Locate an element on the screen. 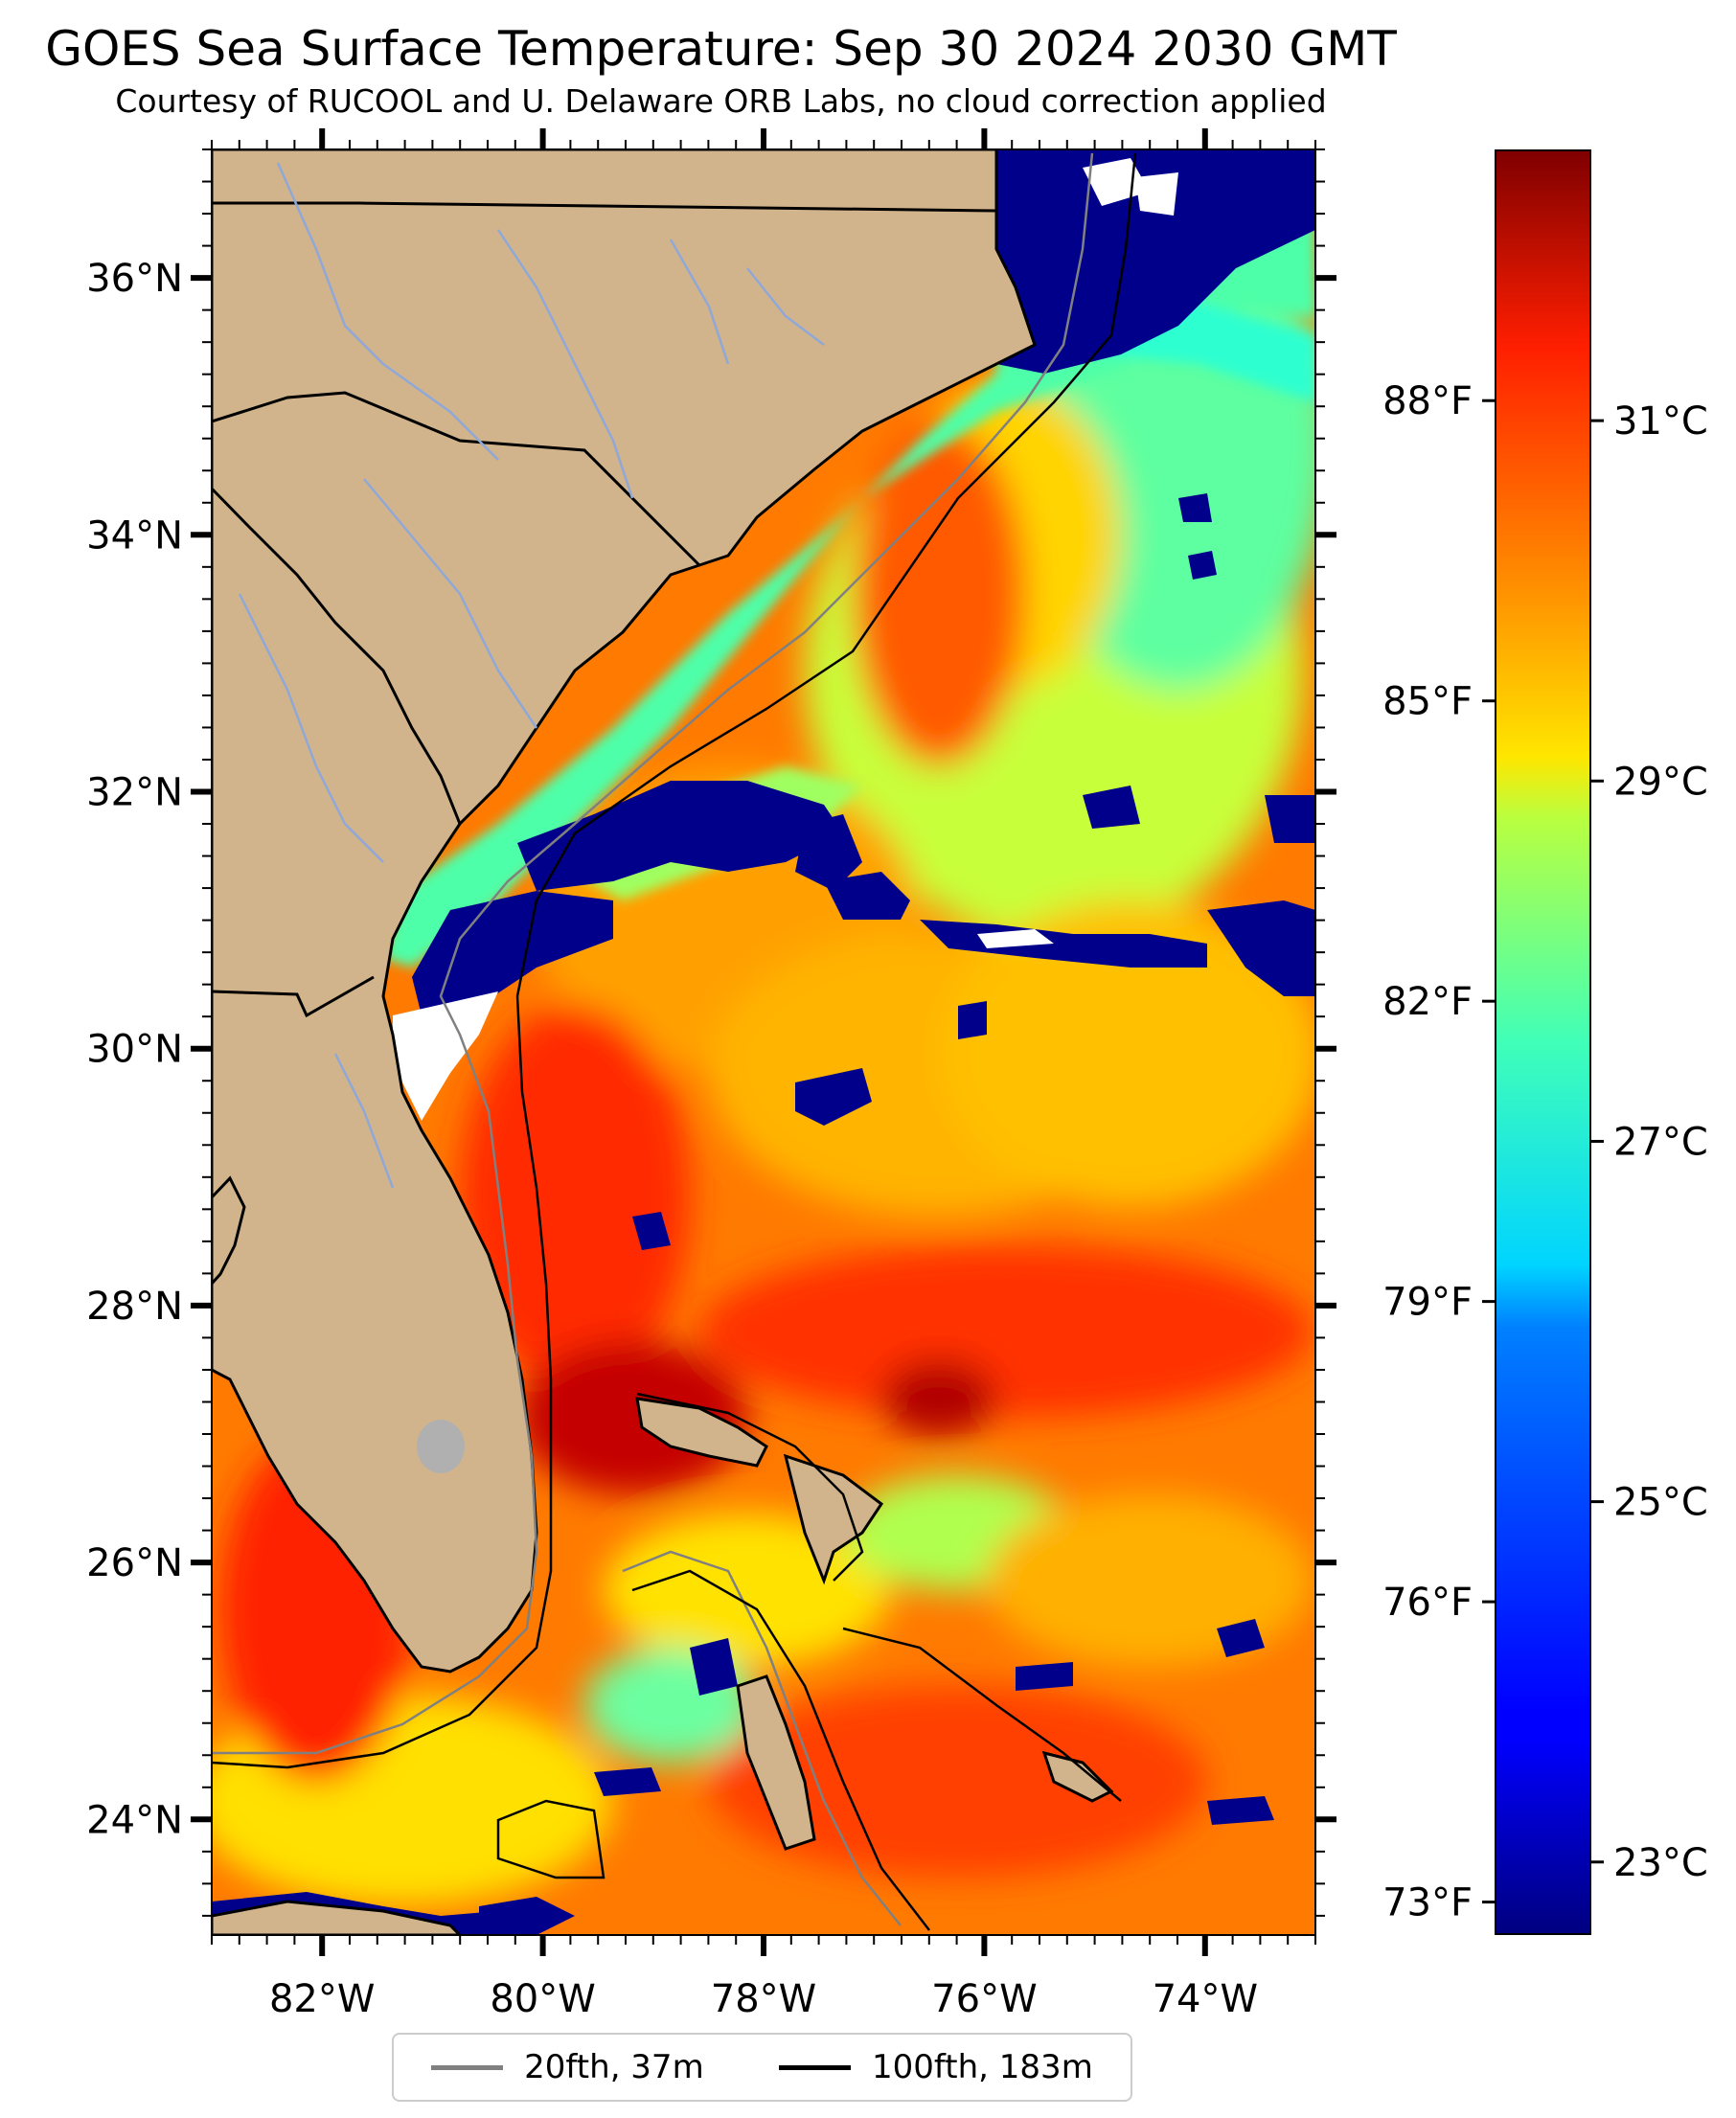  cb-celsius-label-3: 25°C is located at coordinates (1661, 1503).